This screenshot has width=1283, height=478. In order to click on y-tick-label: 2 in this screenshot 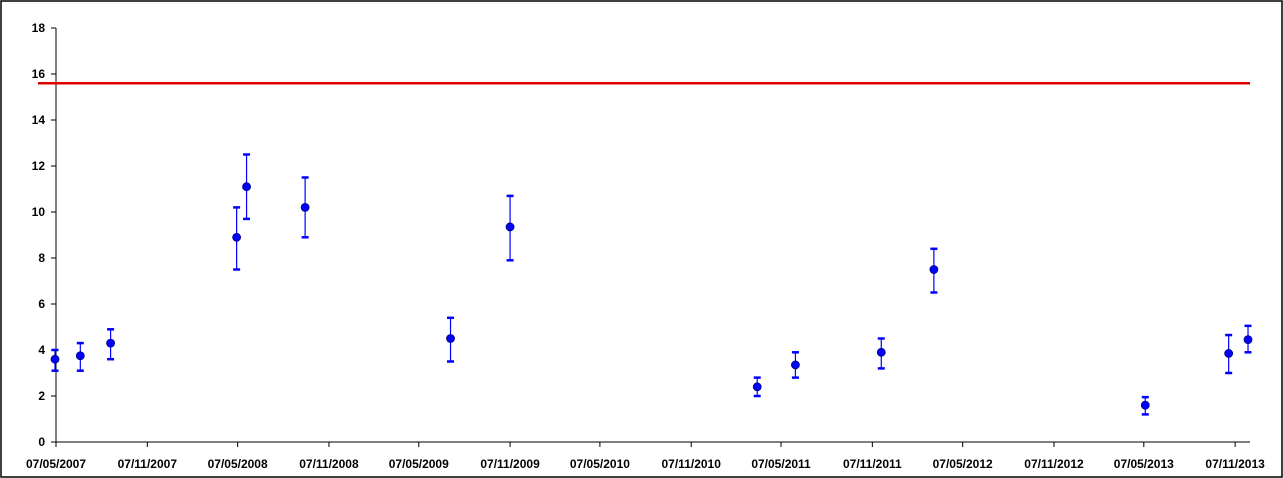, I will do `click(41, 396)`.